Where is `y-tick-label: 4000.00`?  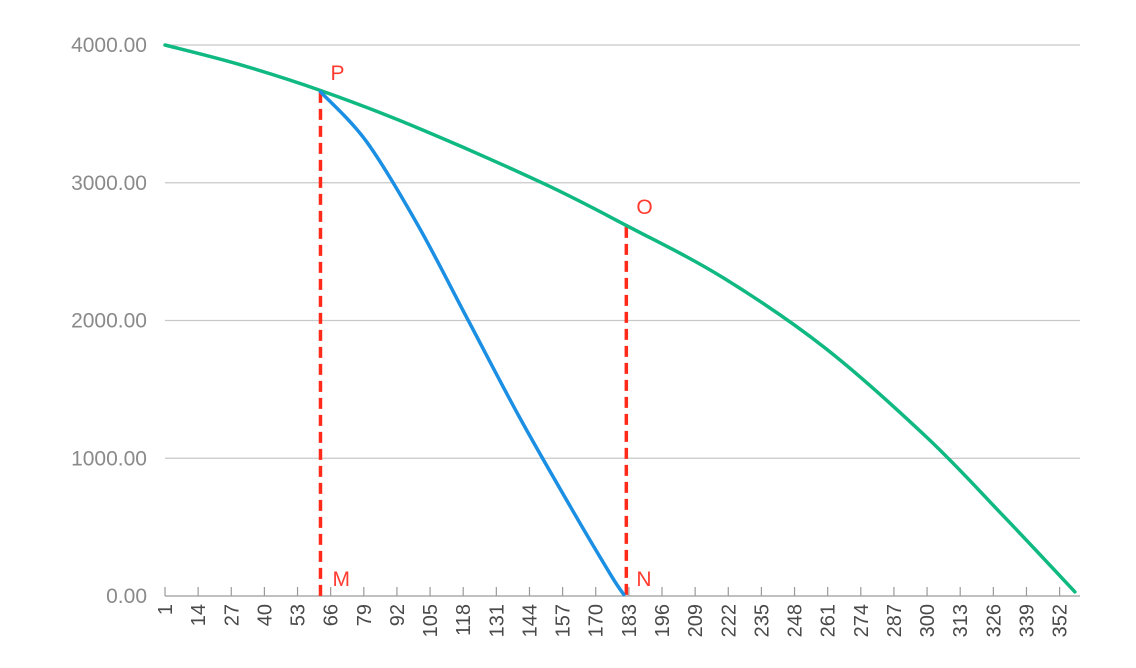
y-tick-label: 4000.00 is located at coordinates (109, 45).